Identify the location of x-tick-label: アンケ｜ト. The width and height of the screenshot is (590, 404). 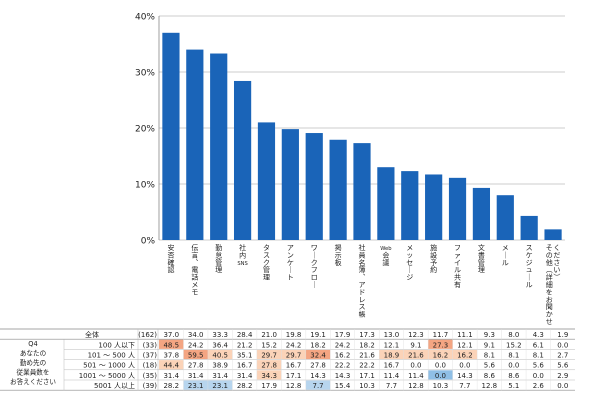
(290, 263).